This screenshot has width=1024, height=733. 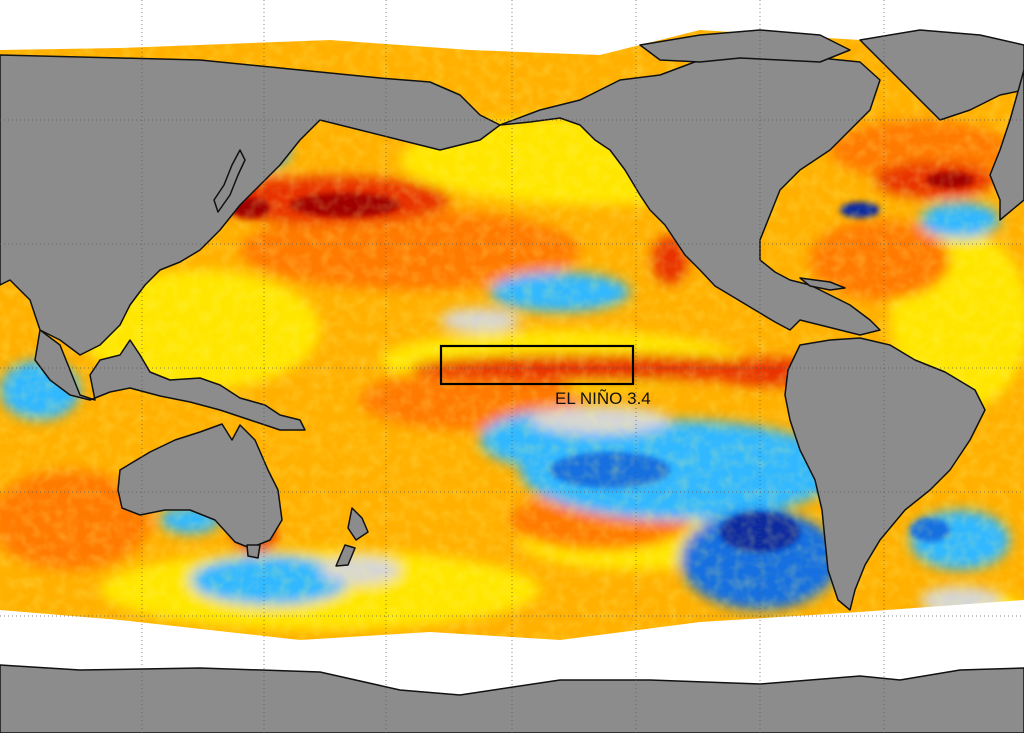 What do you see at coordinates (1006, 145) in the screenshot?
I see `africa-landmass` at bounding box center [1006, 145].